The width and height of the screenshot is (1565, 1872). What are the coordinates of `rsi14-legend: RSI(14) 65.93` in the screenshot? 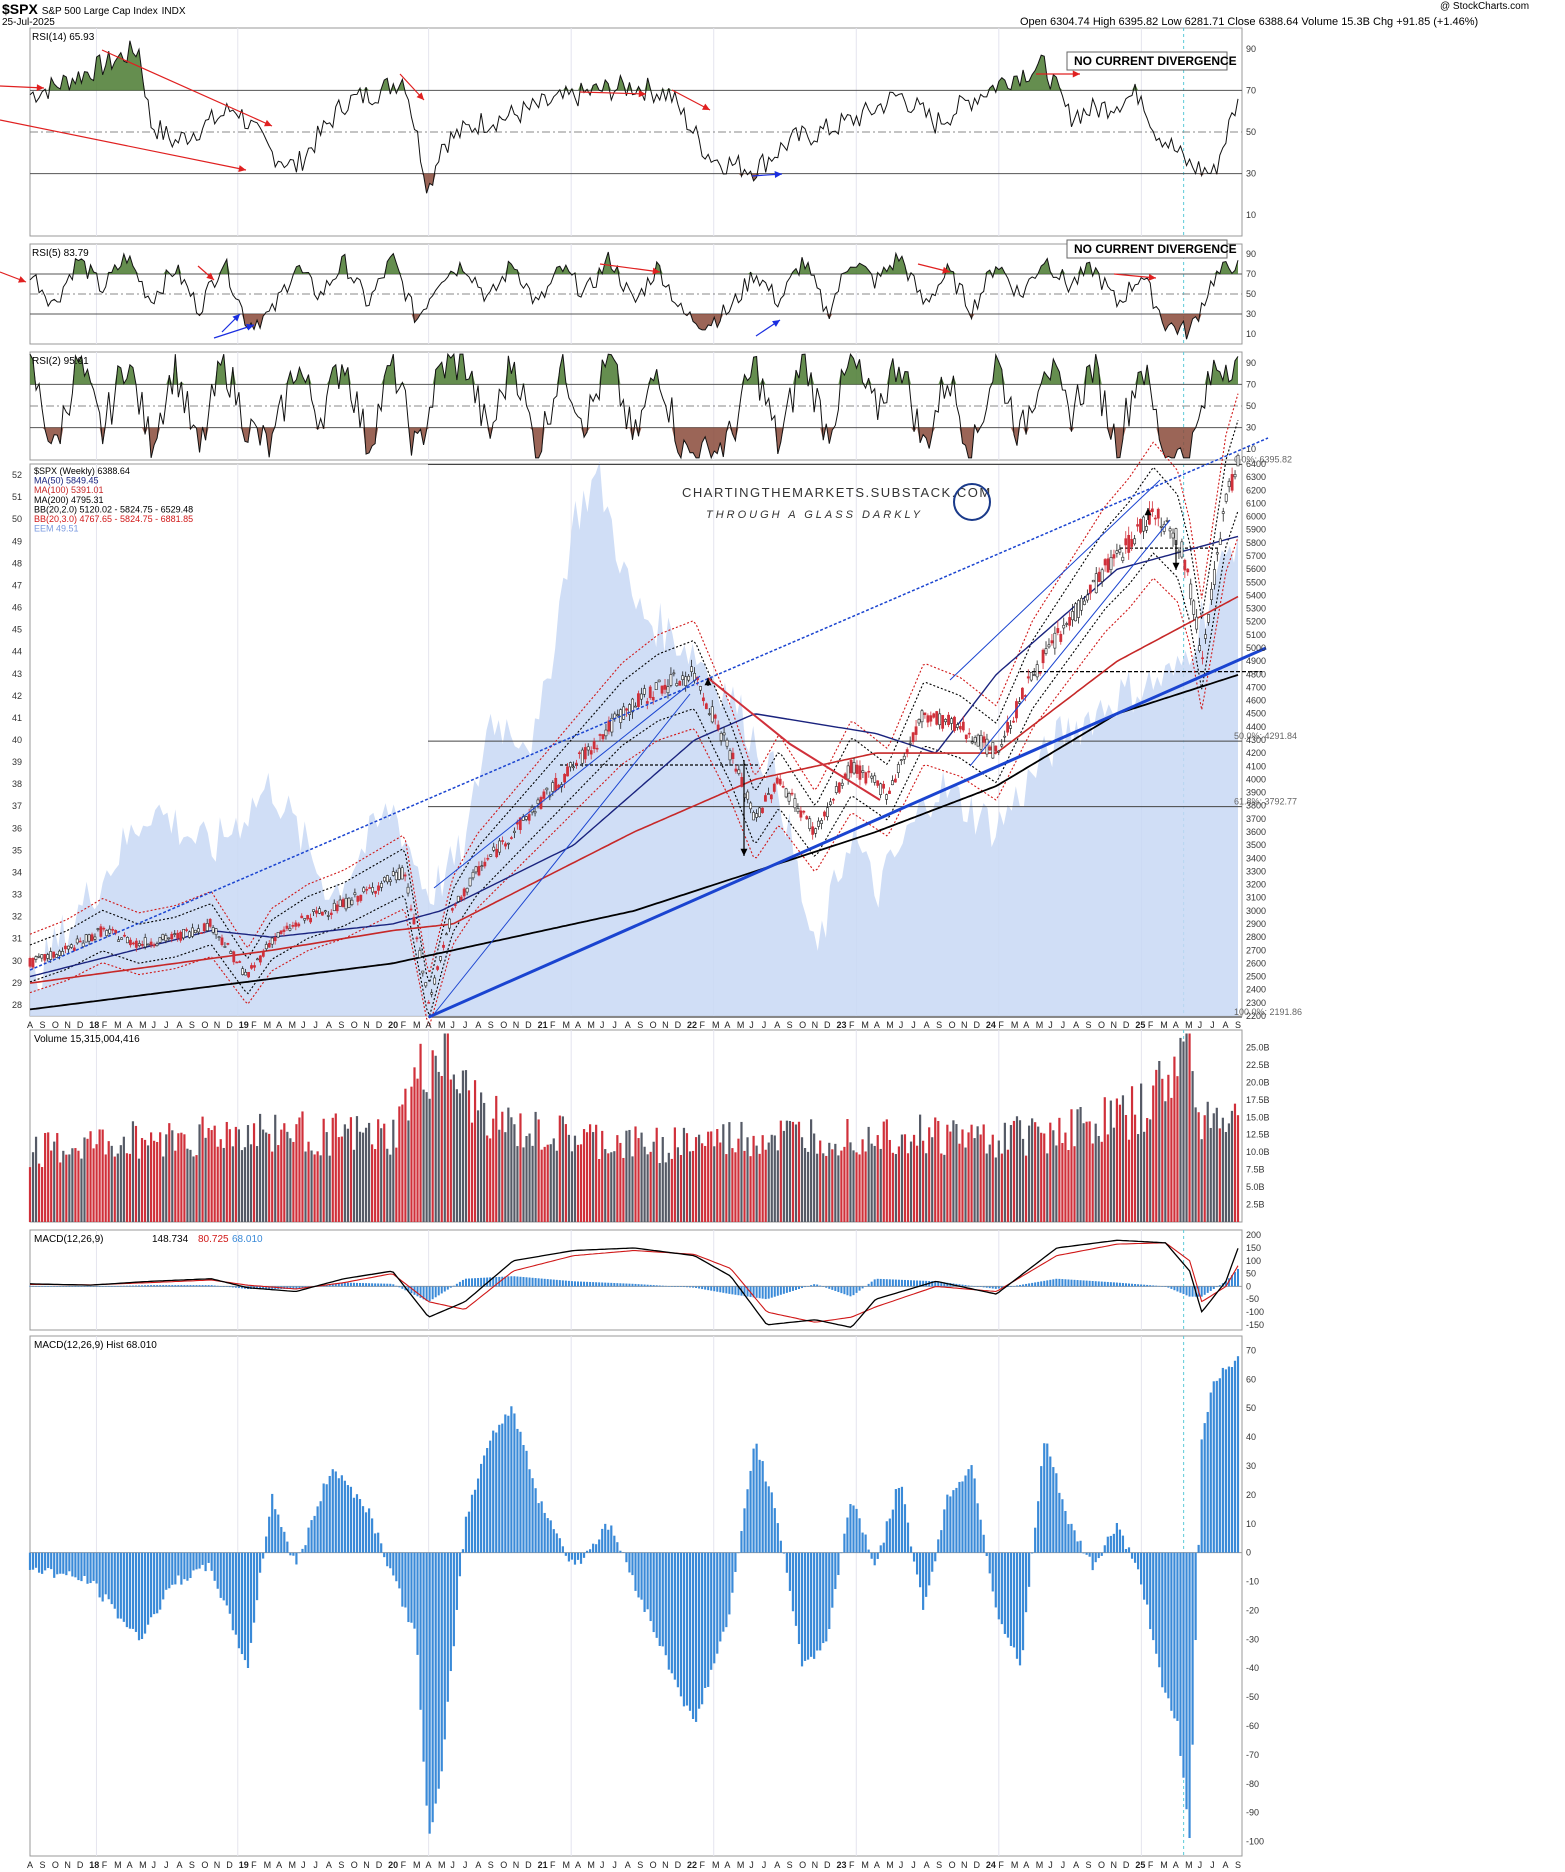 It's located at (63, 37).